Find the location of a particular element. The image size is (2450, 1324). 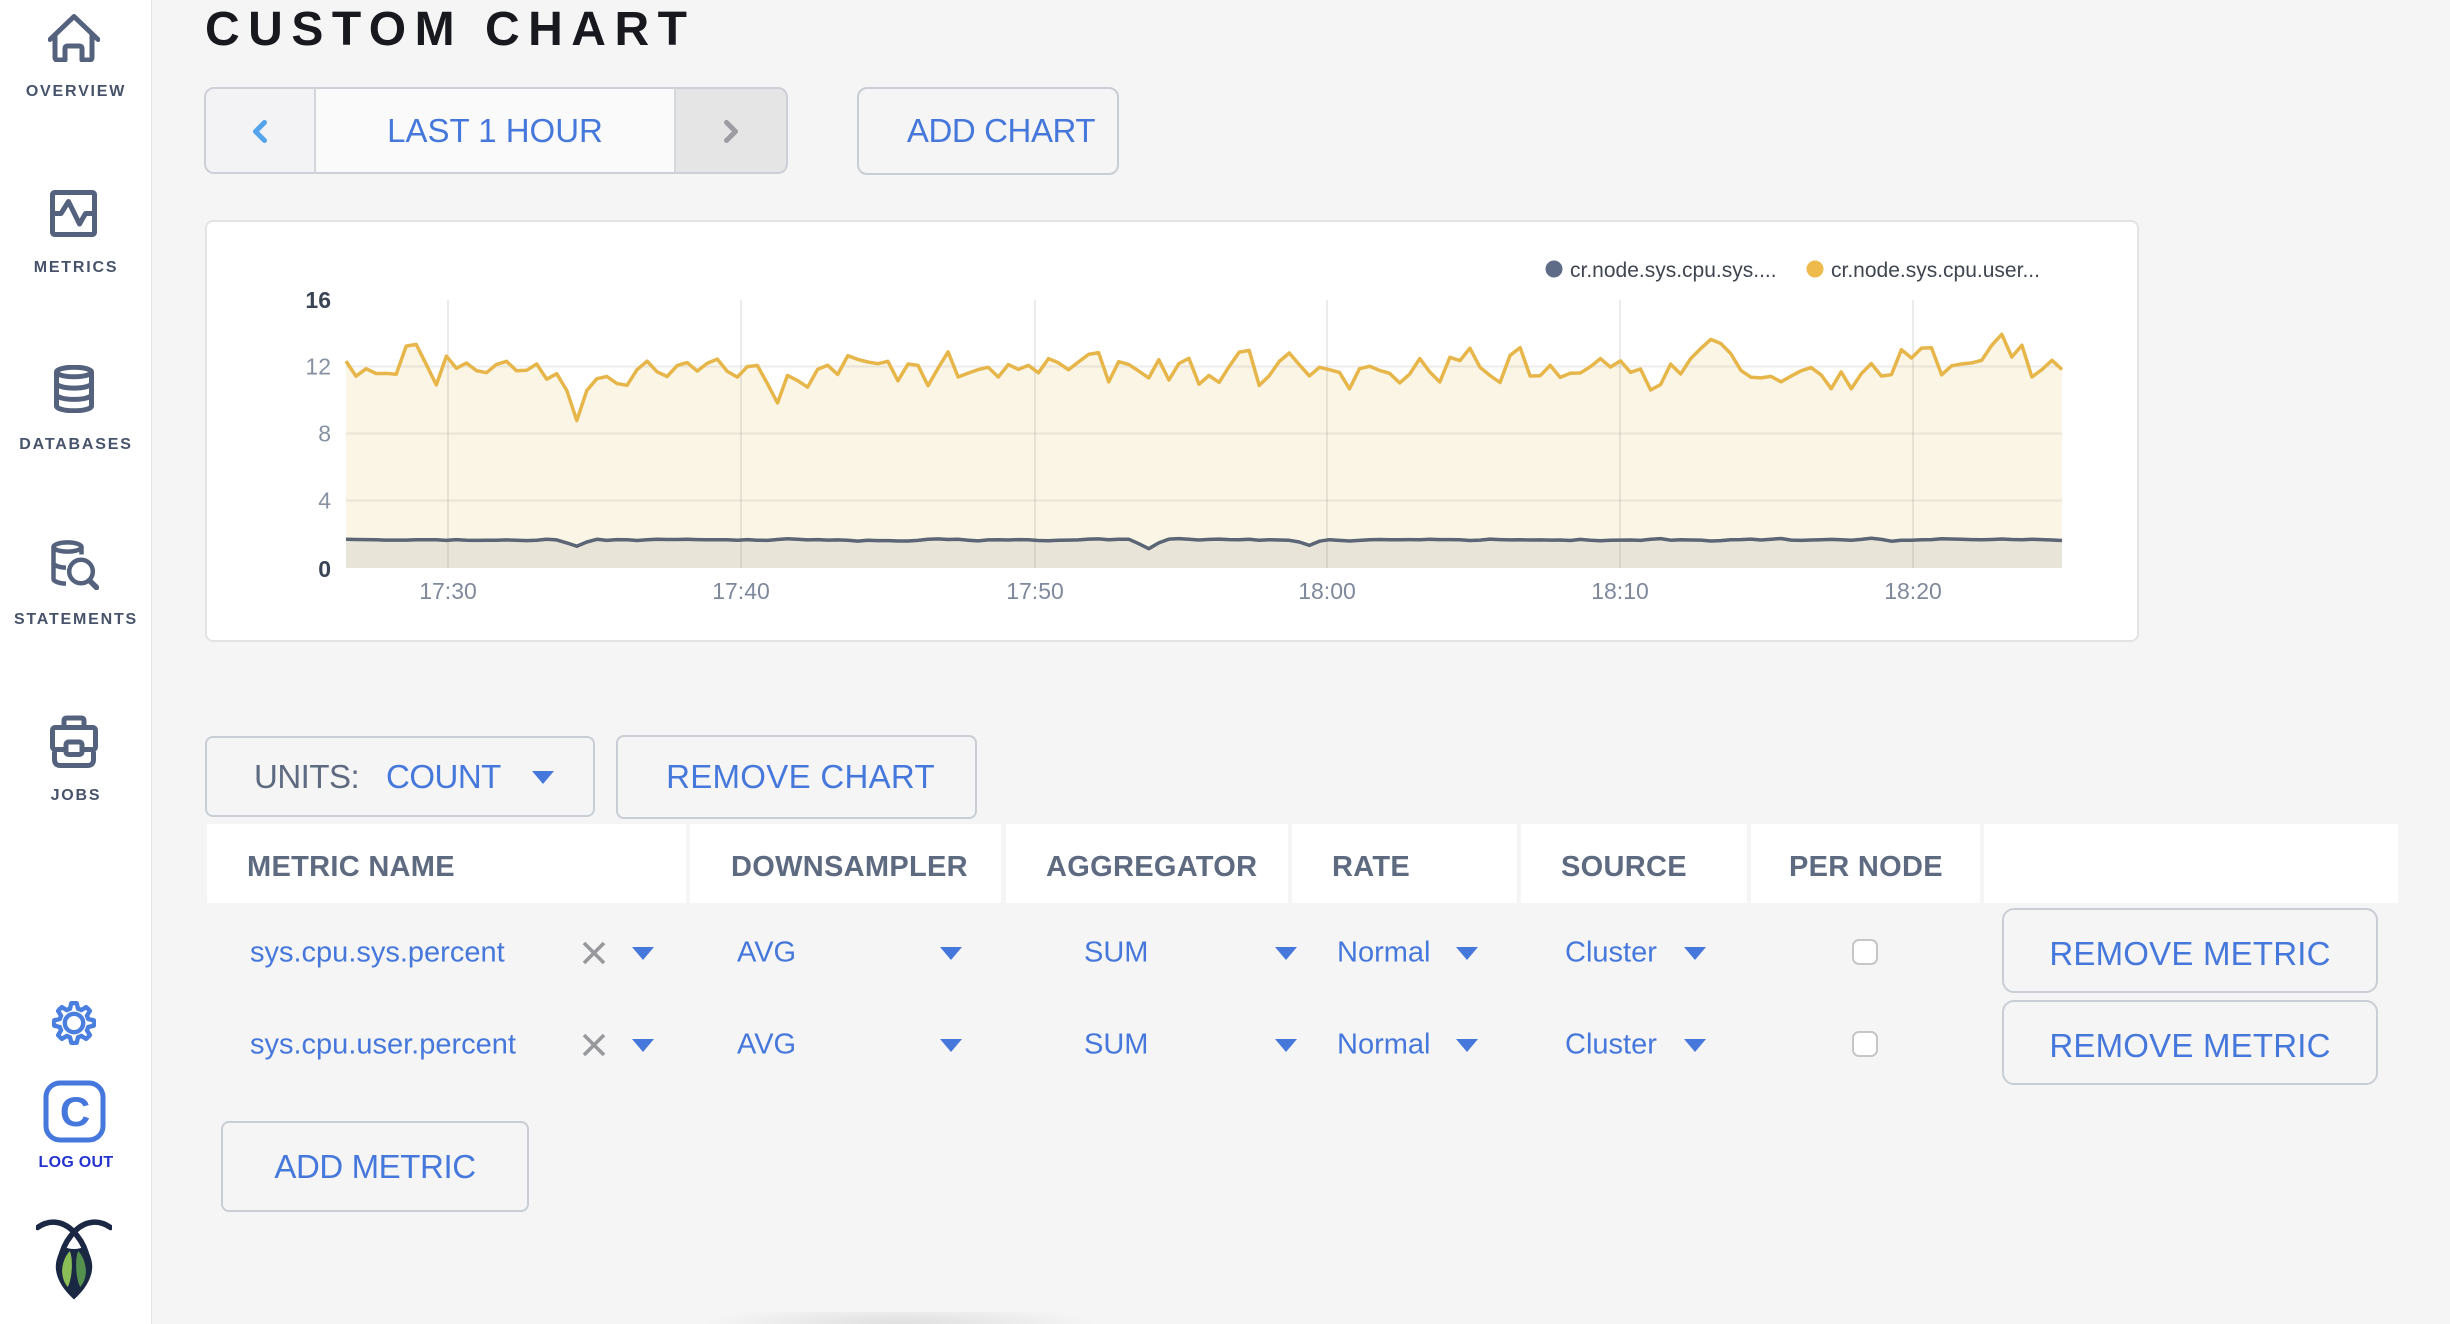

svg-text: 8 is located at coordinates (324, 434).